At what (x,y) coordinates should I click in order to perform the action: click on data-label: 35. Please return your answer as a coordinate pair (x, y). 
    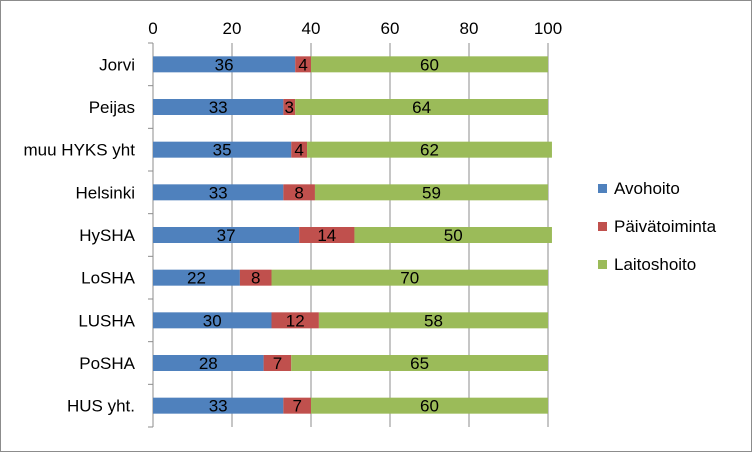
    Looking at the image, I should click on (222, 150).